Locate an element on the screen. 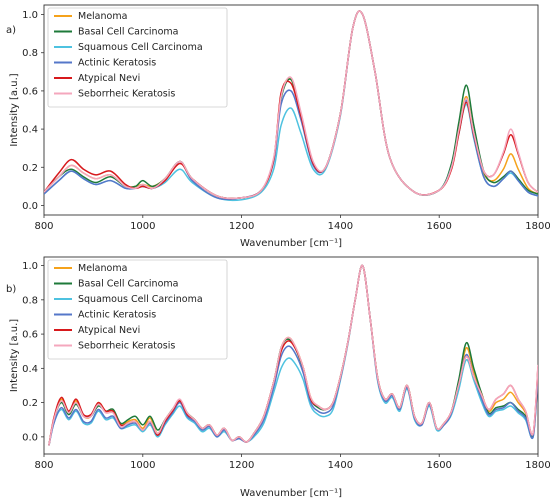 The height and width of the screenshot is (504, 550). panel-label: b) is located at coordinates (11, 289).